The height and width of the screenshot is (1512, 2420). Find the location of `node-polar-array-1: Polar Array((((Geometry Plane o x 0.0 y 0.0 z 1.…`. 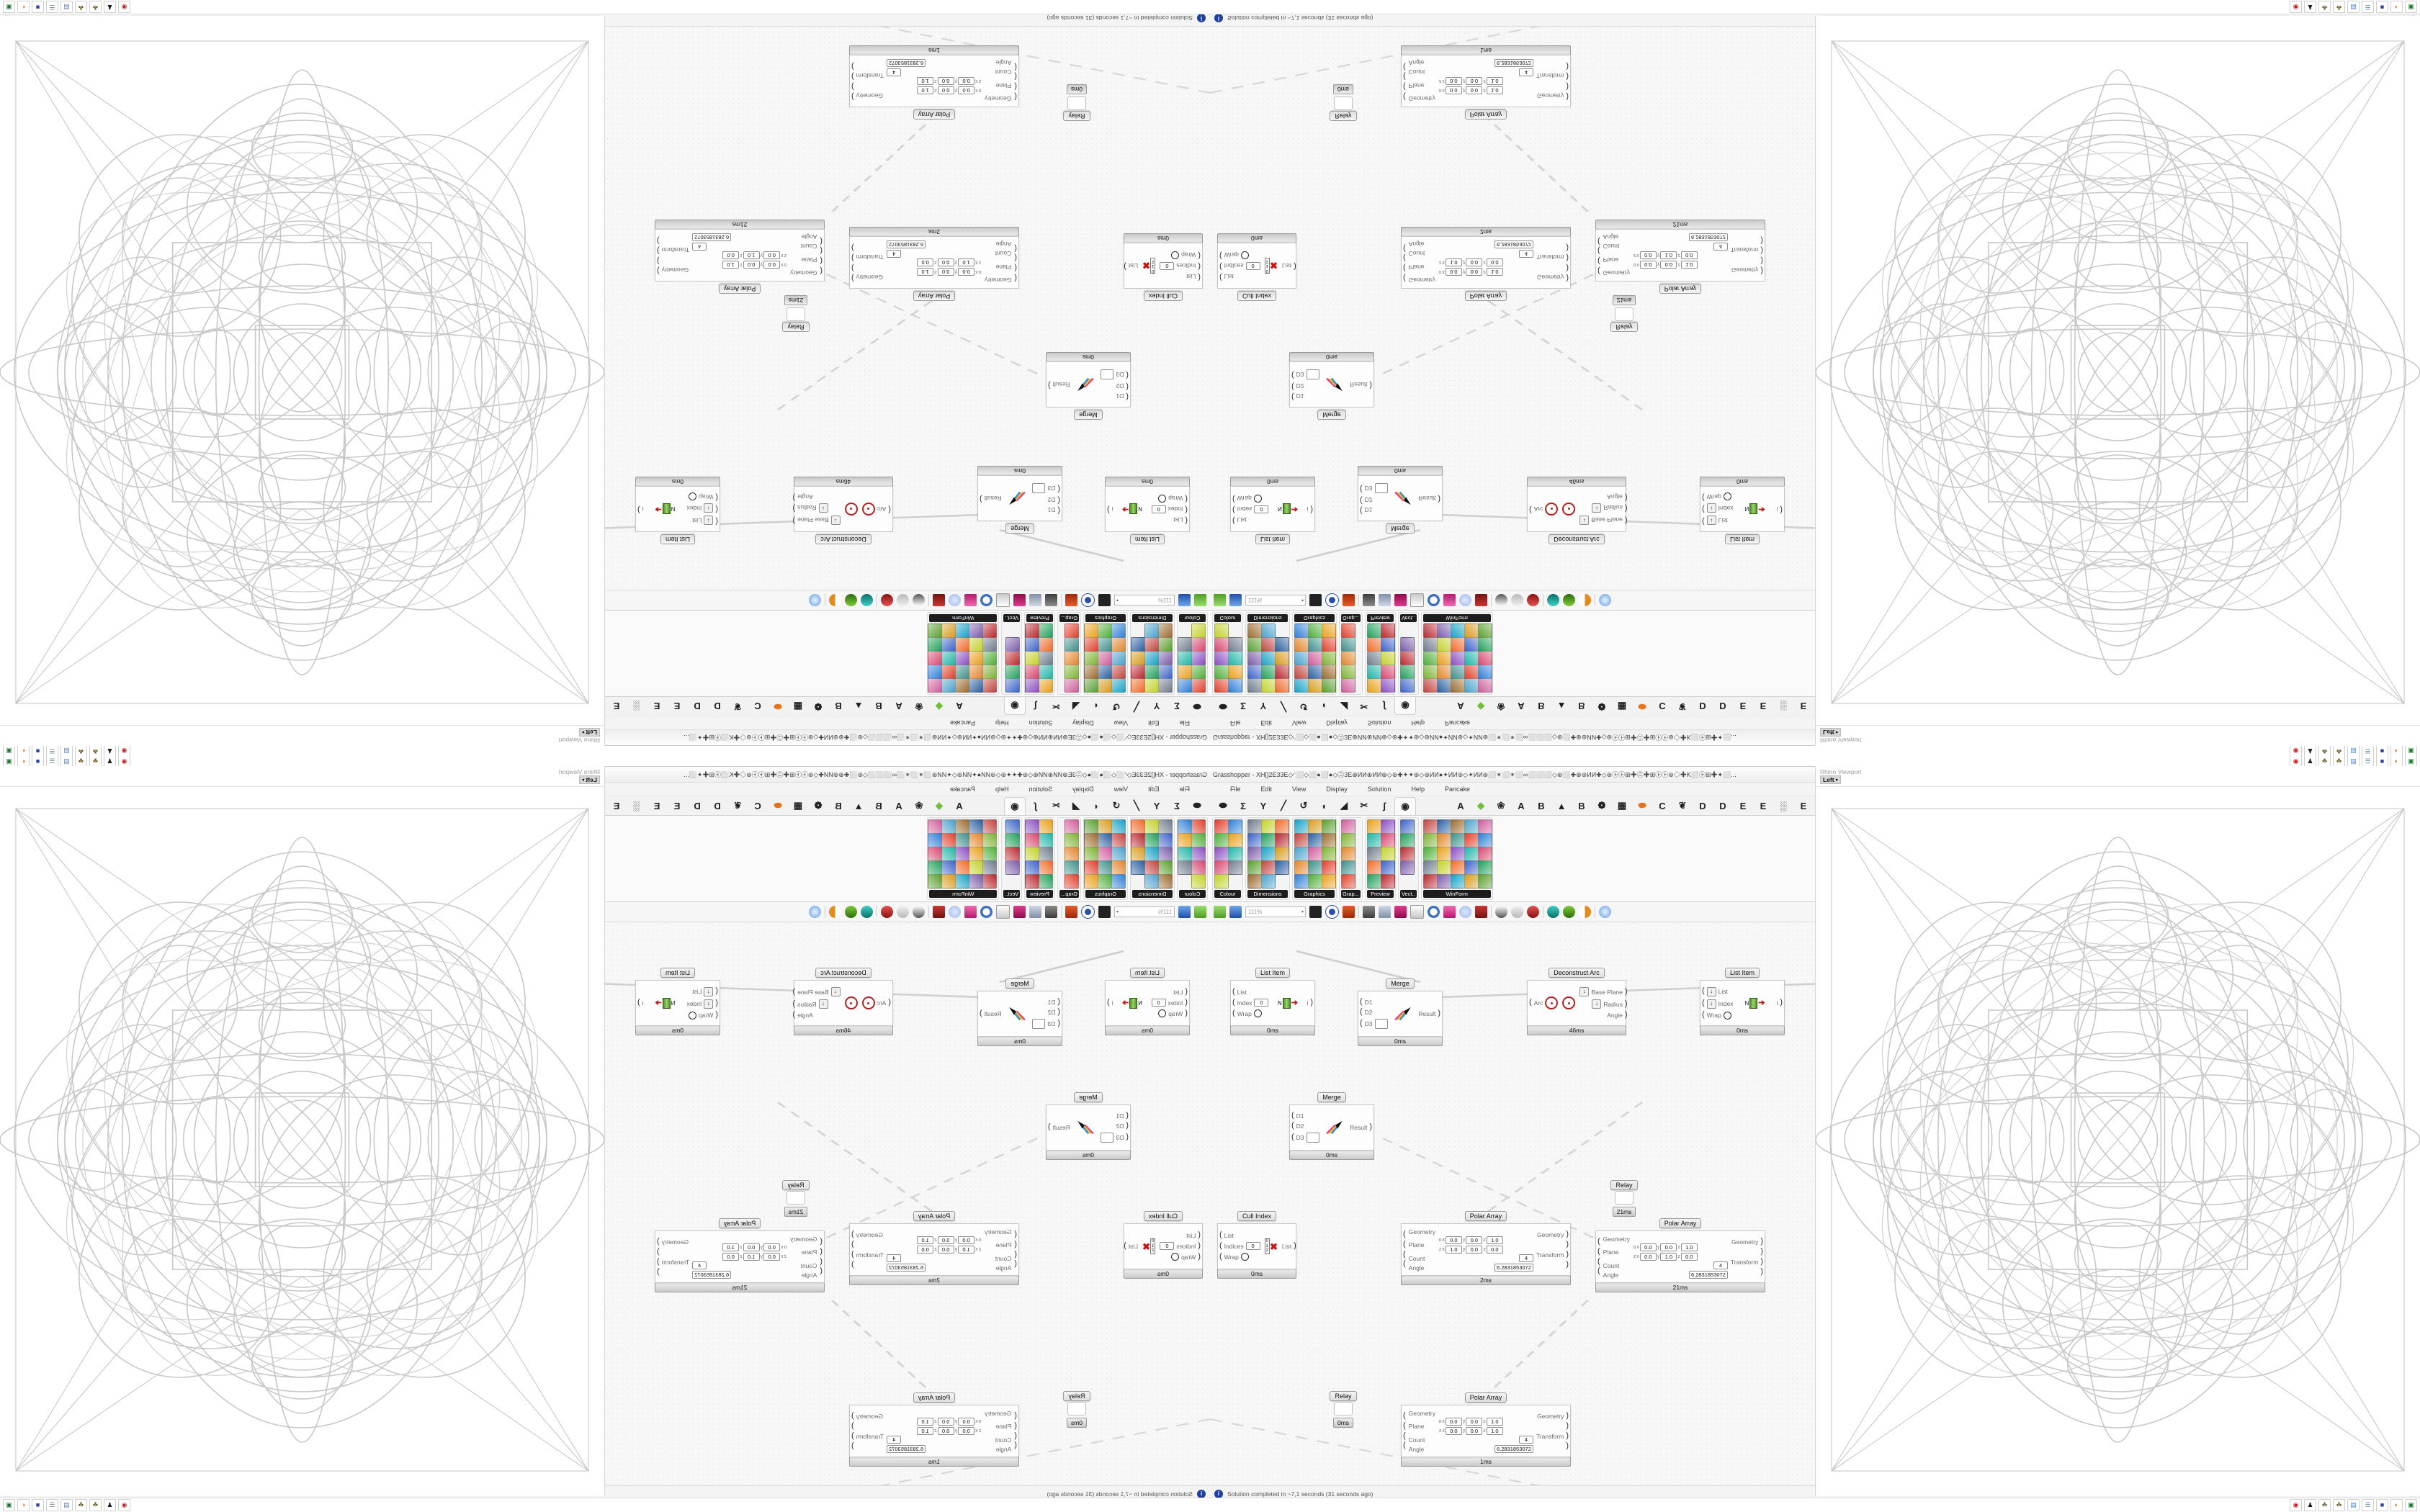

node-polar-array-1: Polar Array((((Geometry Plane o x 0.0 y 0.0 z 1.… is located at coordinates (934, 265).